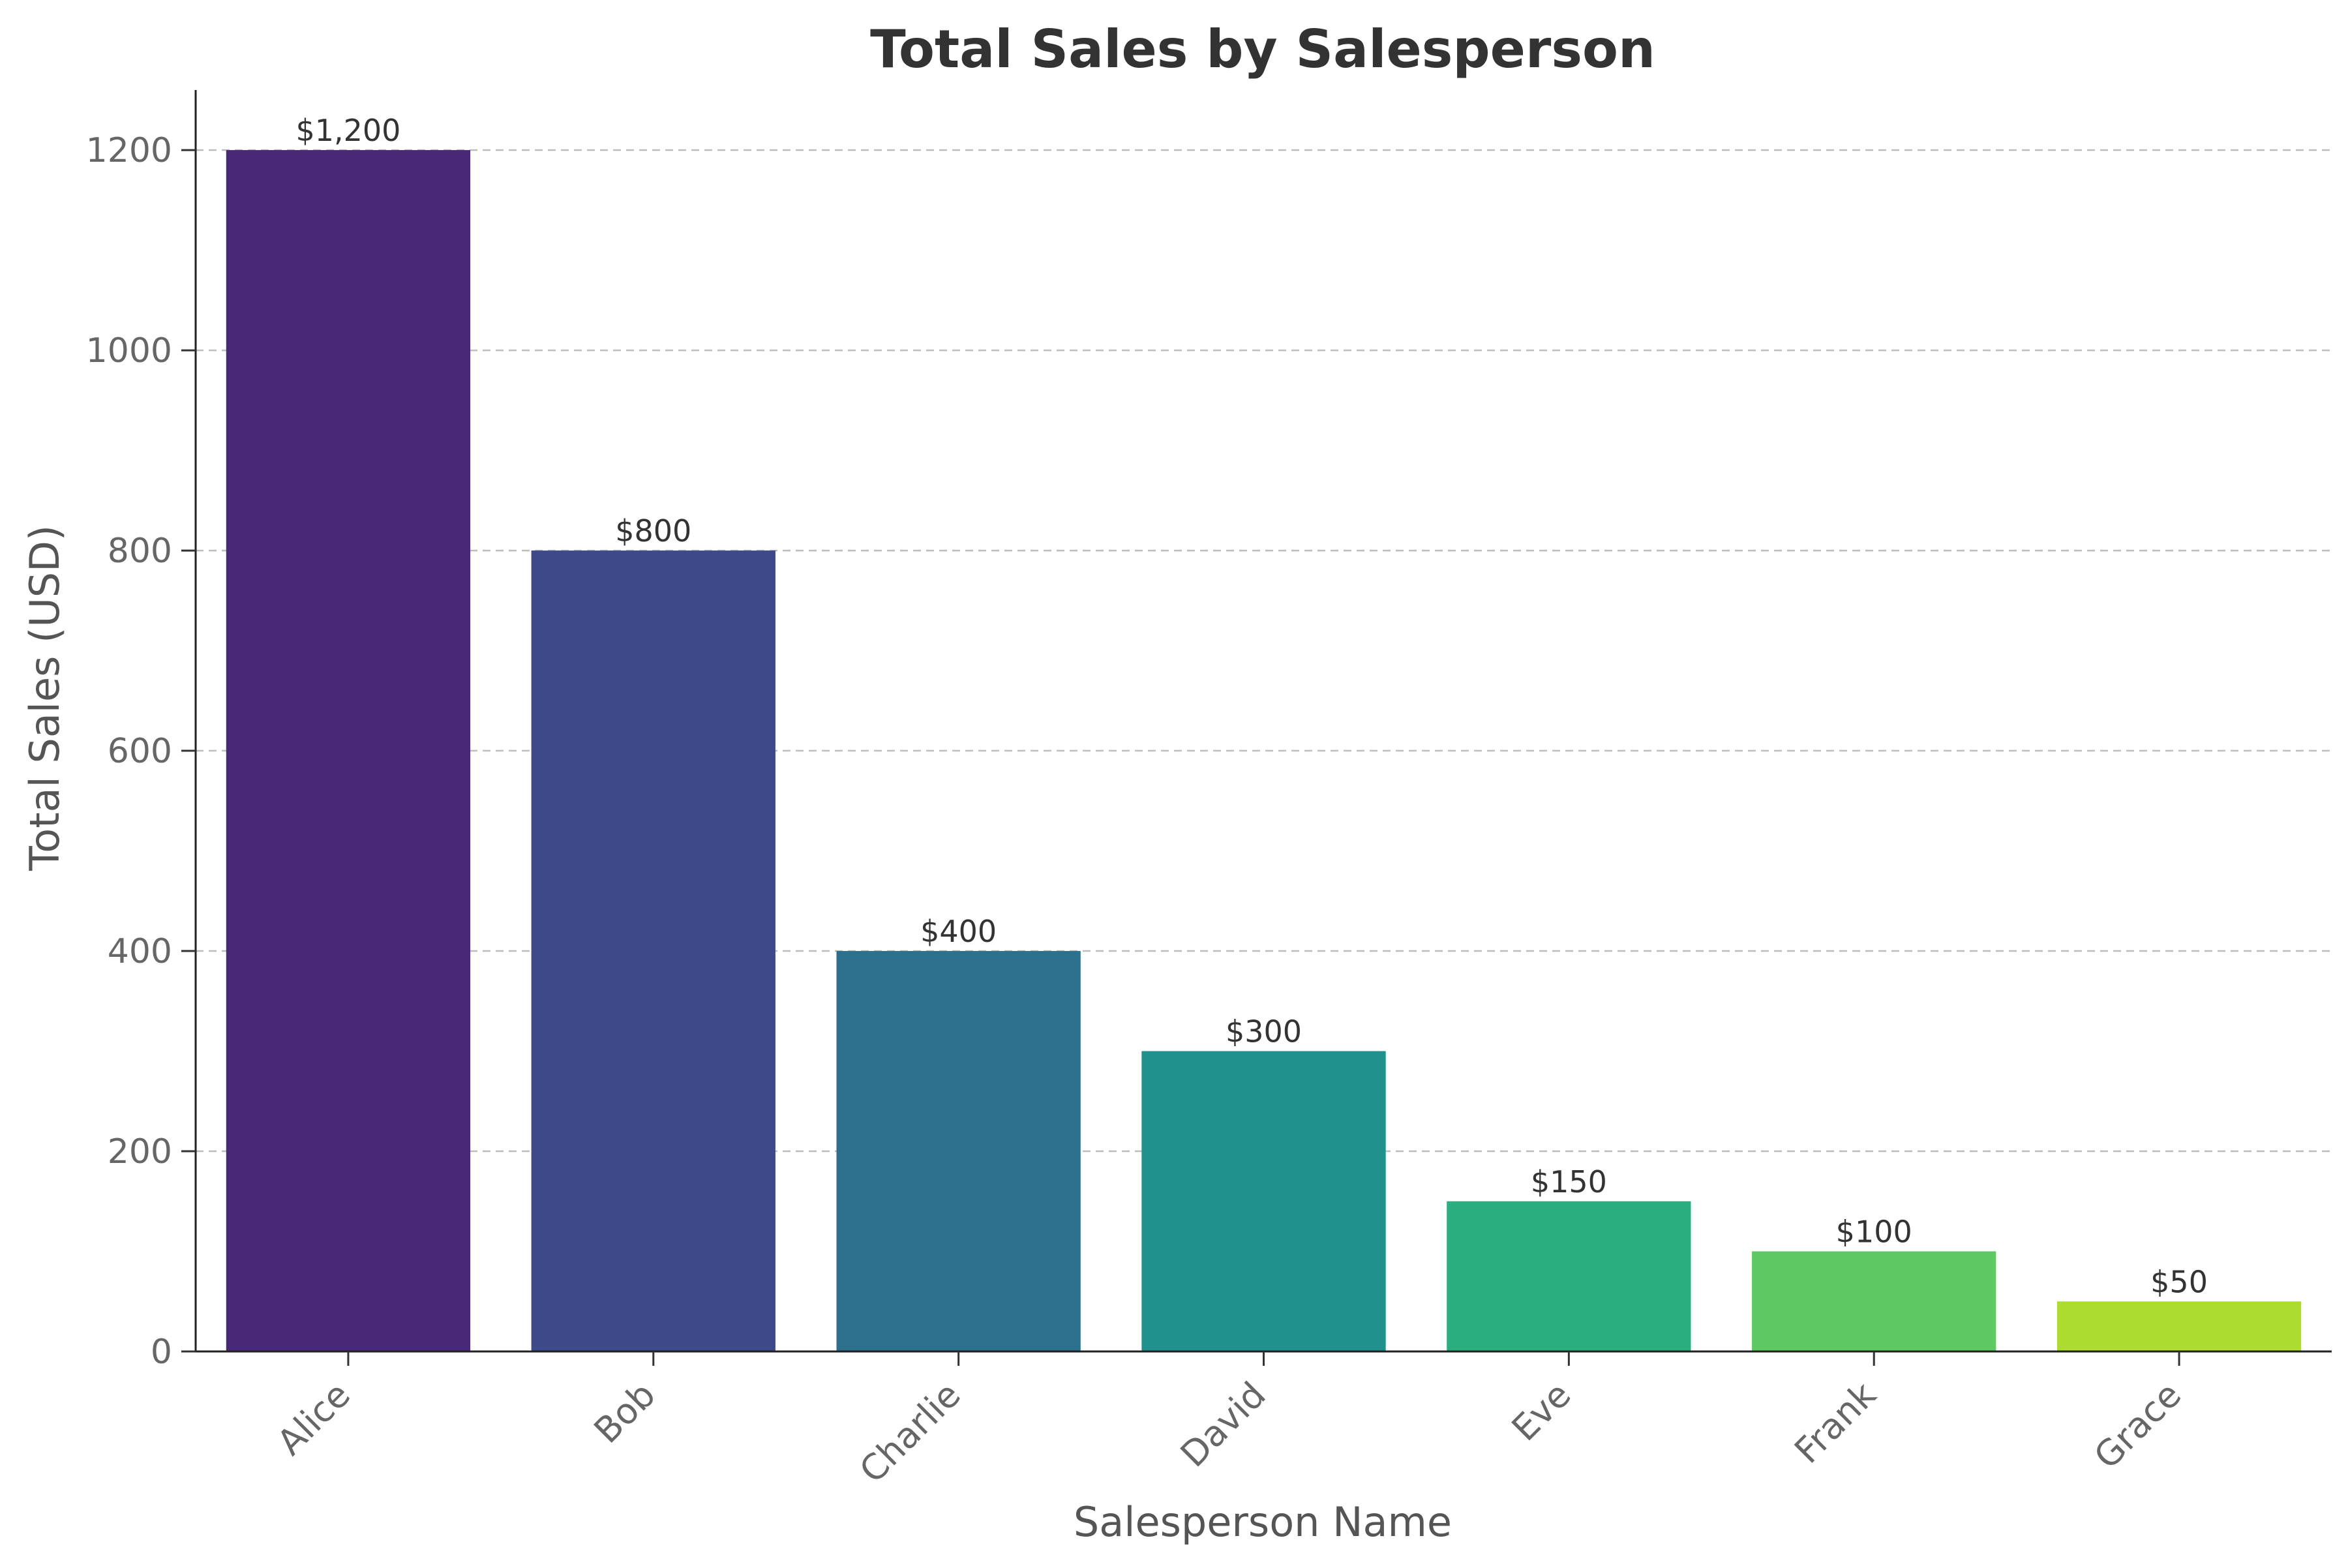 Image resolution: width=2348 pixels, height=1568 pixels. What do you see at coordinates (129, 350) in the screenshot?
I see `y-tick-label: 1000` at bounding box center [129, 350].